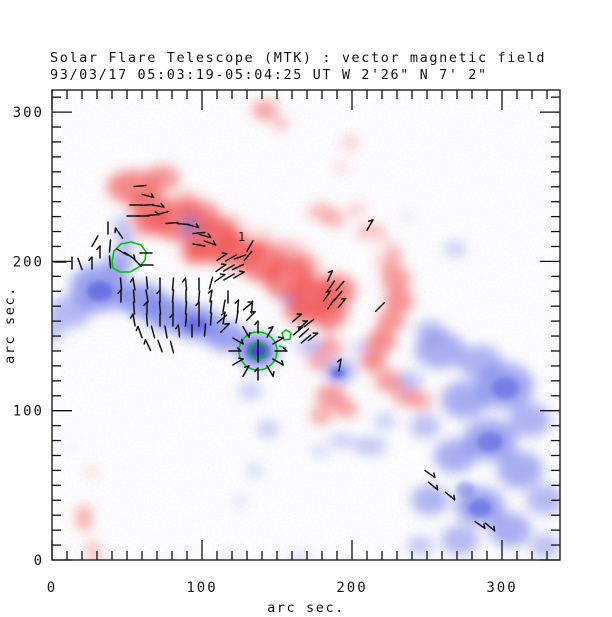  What do you see at coordinates (351, 588) in the screenshot?
I see `x-tick-label: 200` at bounding box center [351, 588].